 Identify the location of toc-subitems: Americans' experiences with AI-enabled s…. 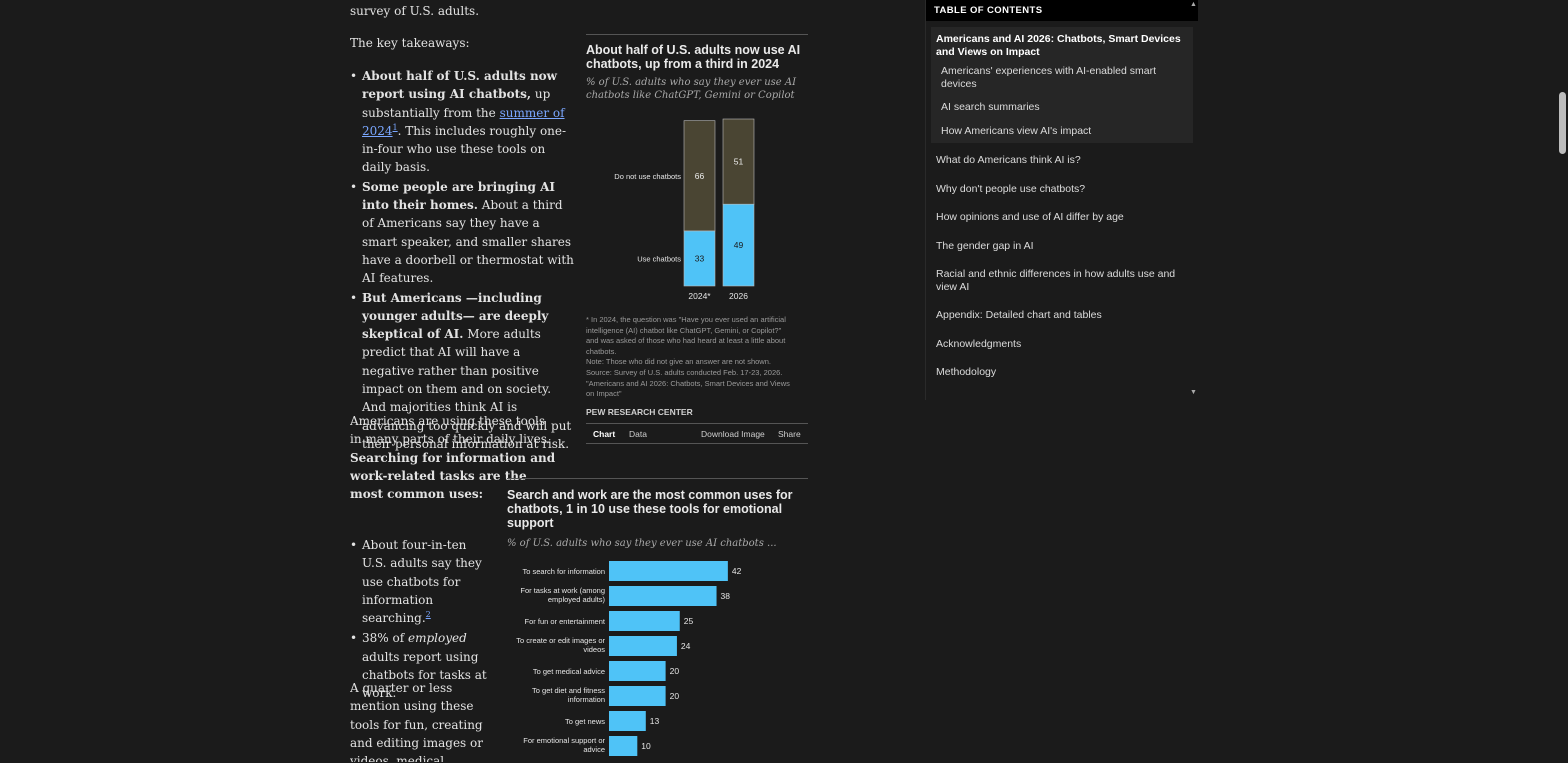
(1062, 101).